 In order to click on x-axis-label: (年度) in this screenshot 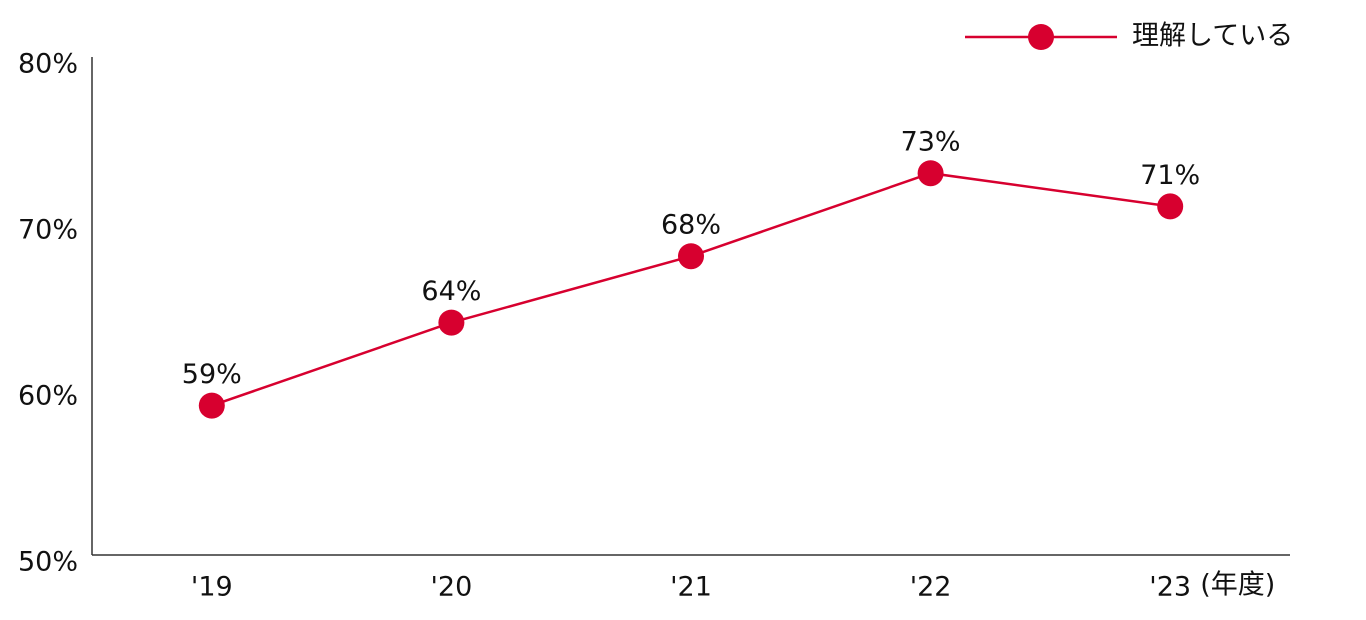, I will do `click(1237, 585)`.